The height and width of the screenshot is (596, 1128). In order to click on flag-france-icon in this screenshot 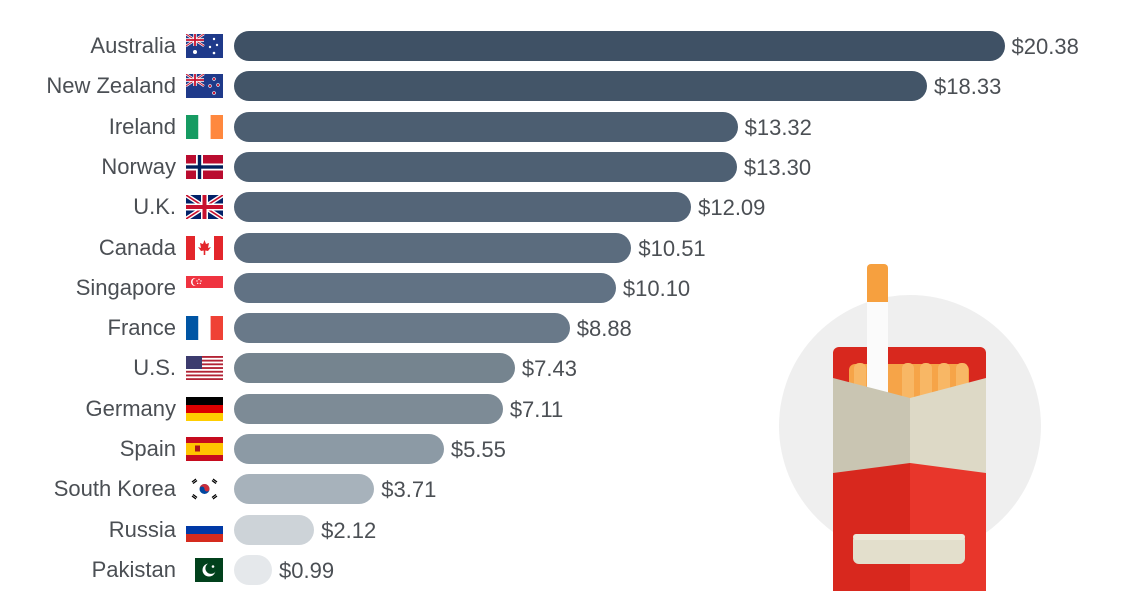, I will do `click(204, 328)`.